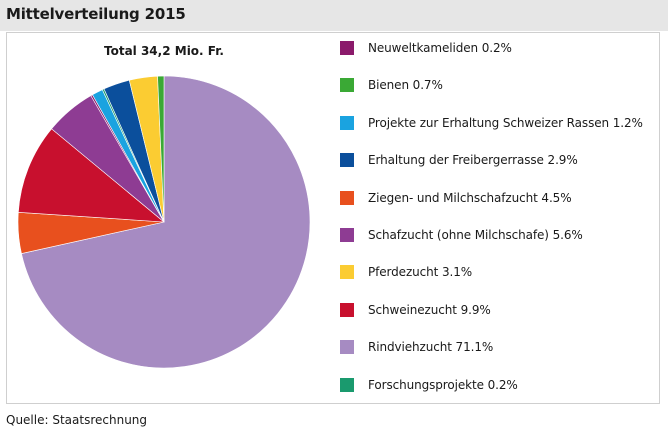 The height and width of the screenshot is (433, 668). What do you see at coordinates (161, 149) in the screenshot?
I see `pie-slice-bienen` at bounding box center [161, 149].